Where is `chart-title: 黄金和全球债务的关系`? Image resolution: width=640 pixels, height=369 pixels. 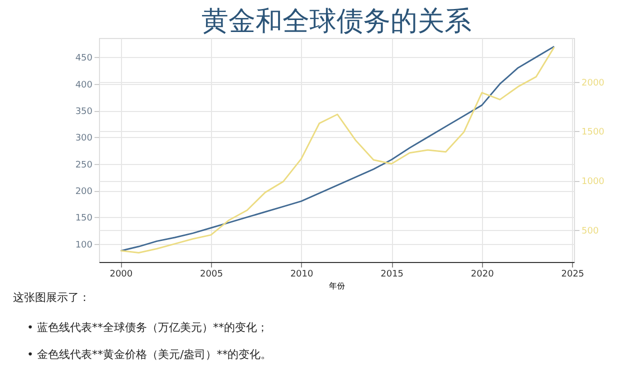 chart-title: 黄金和全球债务的关系 is located at coordinates (337, 21).